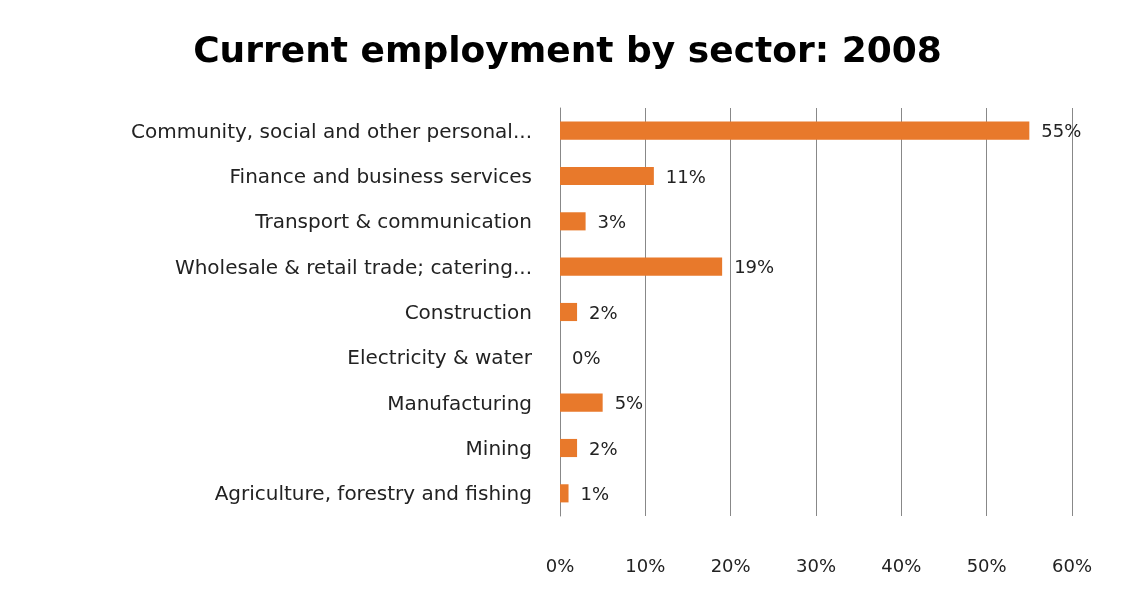  Describe the element at coordinates (498, 448) in the screenshot. I see `y-tick-label: Mining` at that location.